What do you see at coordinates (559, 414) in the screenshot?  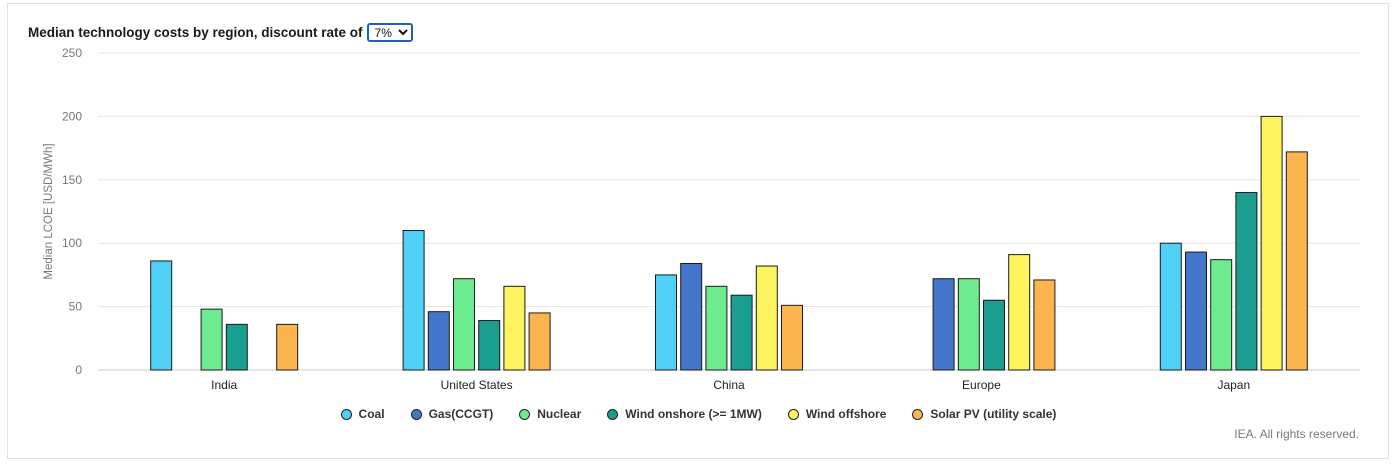 I see `legend-label: Nuclear` at bounding box center [559, 414].